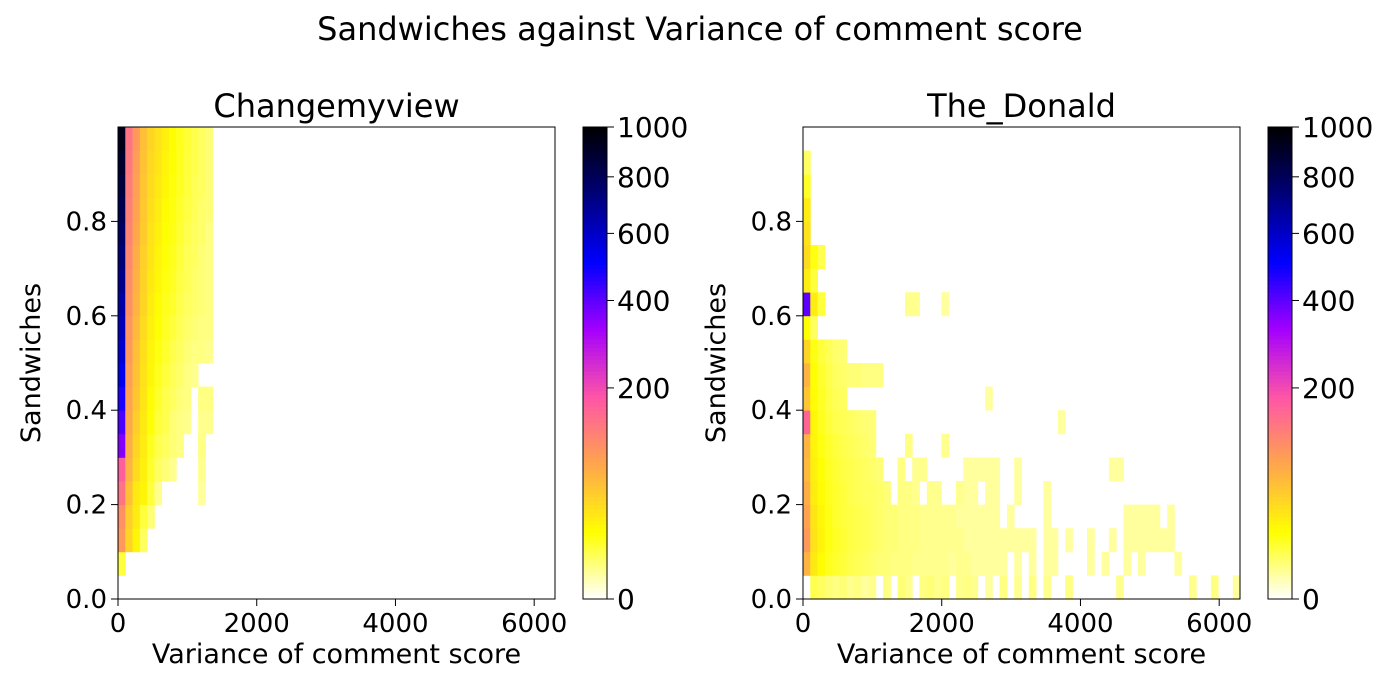 The width and height of the screenshot is (1400, 700). What do you see at coordinates (771, 506) in the screenshot?
I see `y-tick-label: 0.2` at bounding box center [771, 506].